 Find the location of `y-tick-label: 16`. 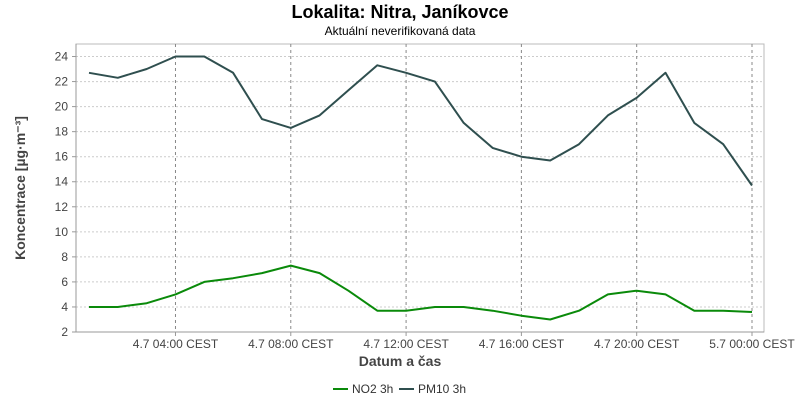

y-tick-label: 16 is located at coordinates (62, 157).